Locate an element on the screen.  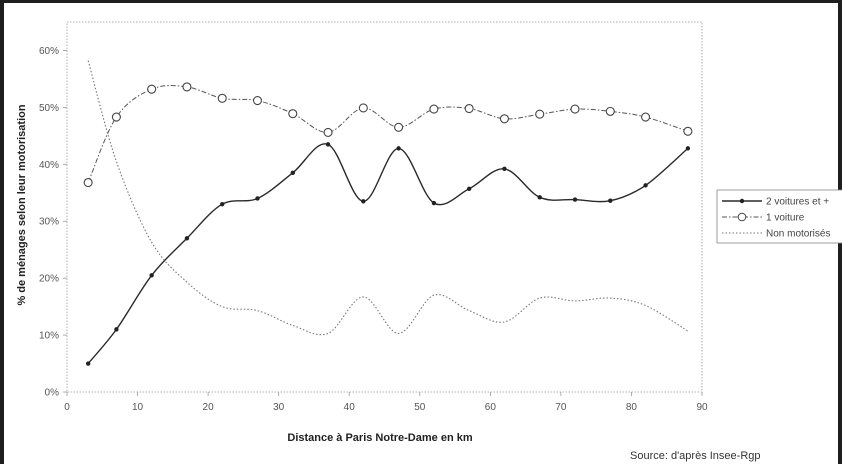
y-tick-label: 40% is located at coordinates (49, 165).